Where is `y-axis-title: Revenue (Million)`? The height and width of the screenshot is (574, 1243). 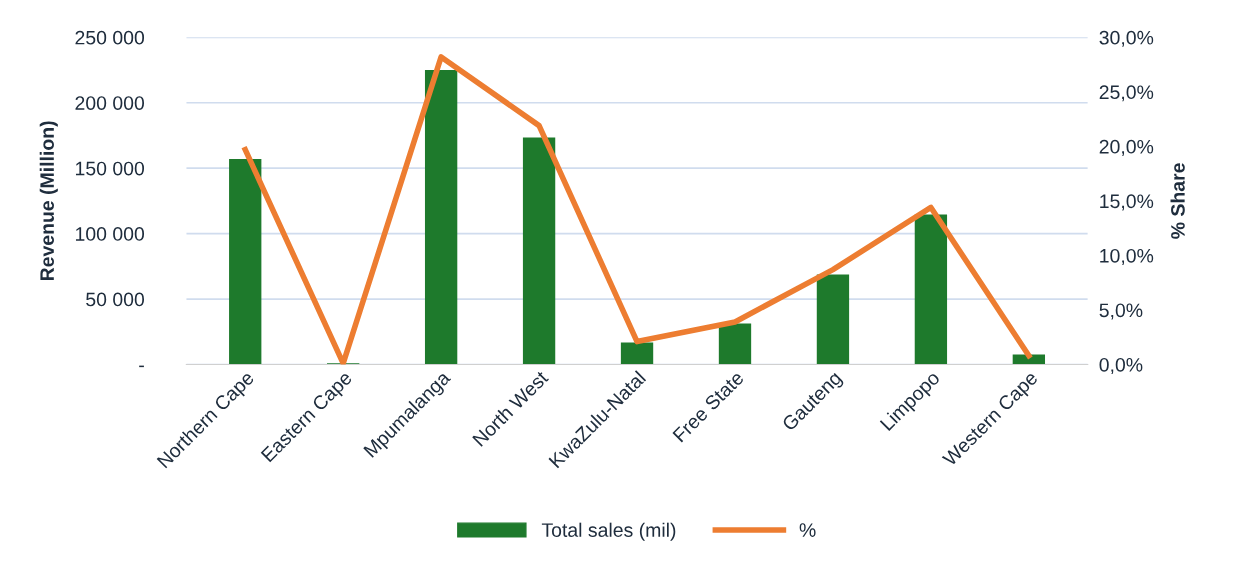
y-axis-title: Revenue (Million) is located at coordinates (48, 201).